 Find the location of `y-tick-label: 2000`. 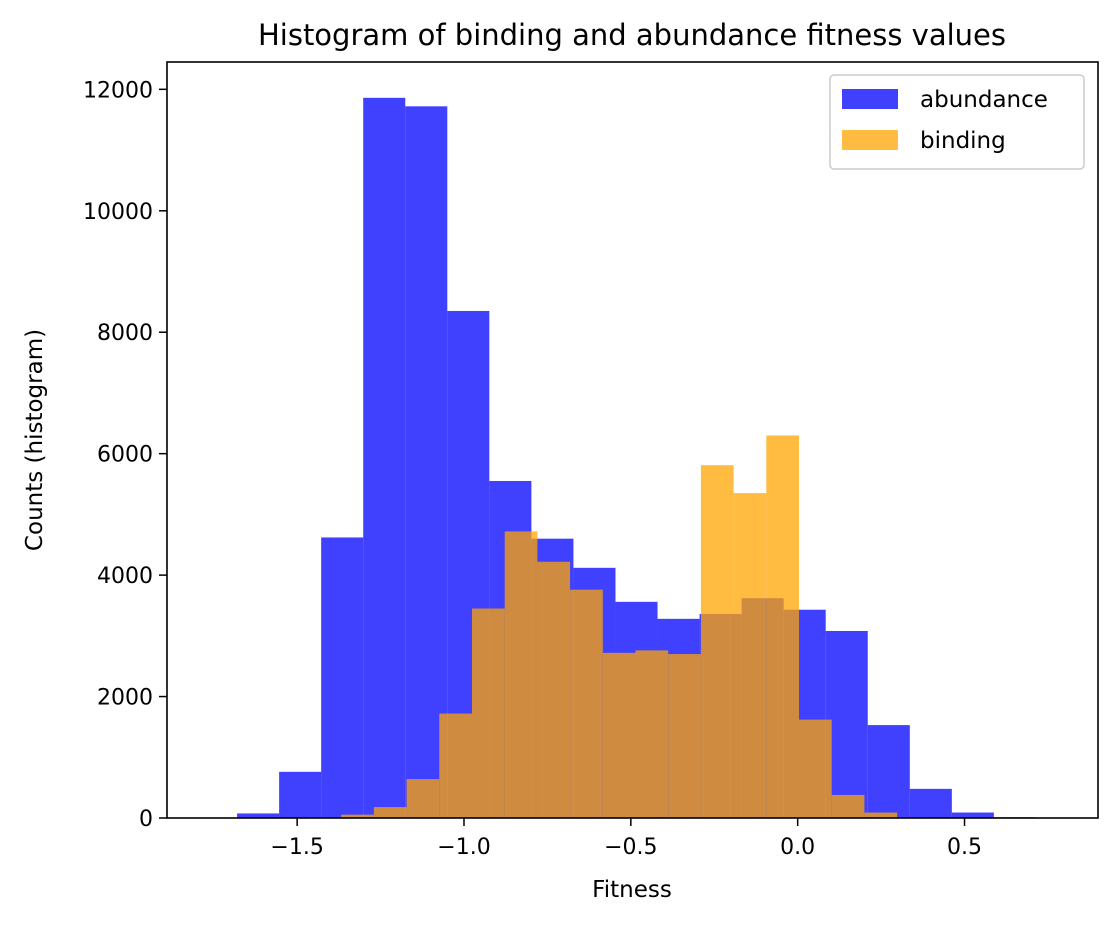

y-tick-label: 2000 is located at coordinates (125, 698).